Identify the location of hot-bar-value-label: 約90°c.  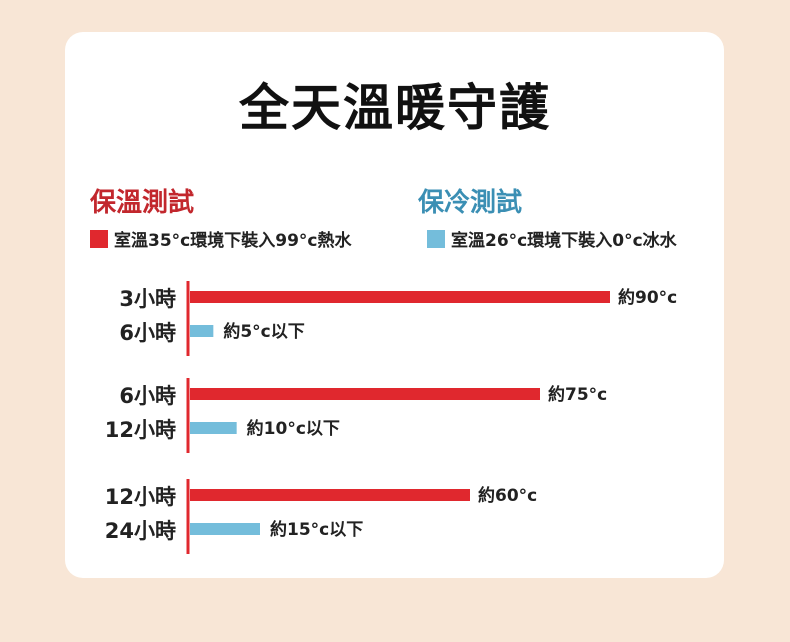
(647, 297).